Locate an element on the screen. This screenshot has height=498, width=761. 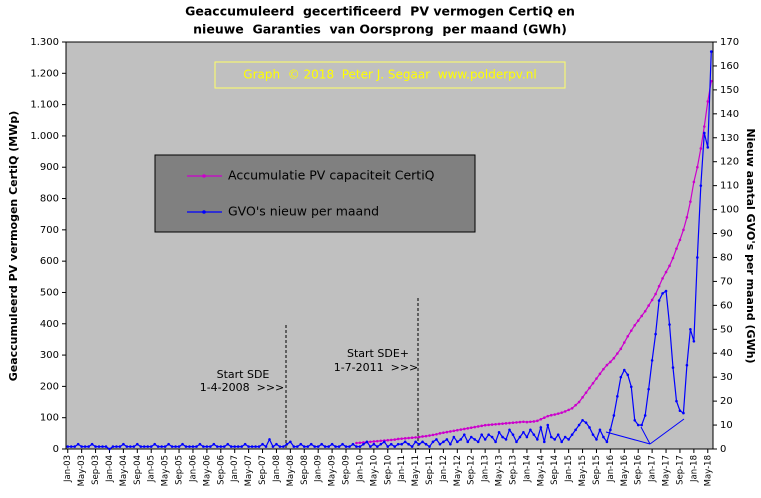
x-tick-label: May-16 is located at coordinates (625, 470).